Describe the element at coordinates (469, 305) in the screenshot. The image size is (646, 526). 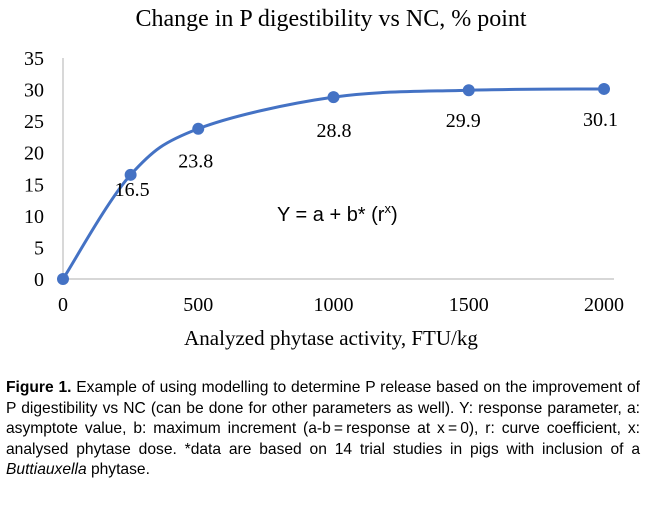
I see `x-tick-label: 1500` at that location.